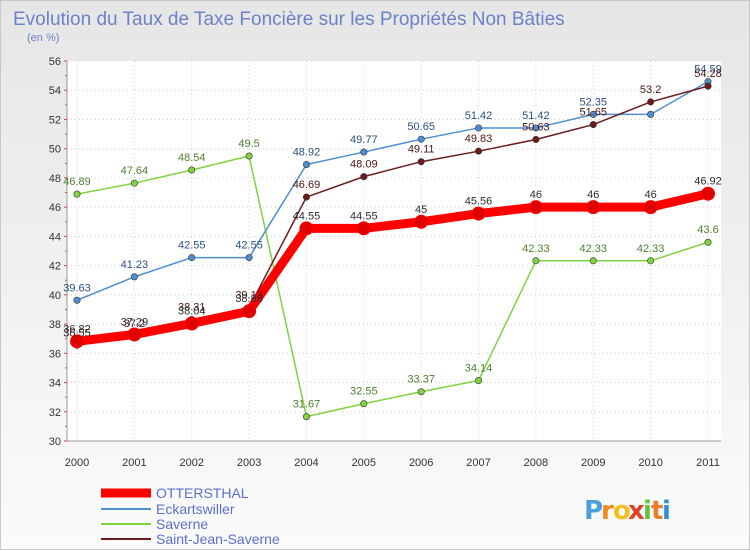 The height and width of the screenshot is (551, 750). Describe the element at coordinates (650, 463) in the screenshot. I see `x-tick-label: 2010` at that location.